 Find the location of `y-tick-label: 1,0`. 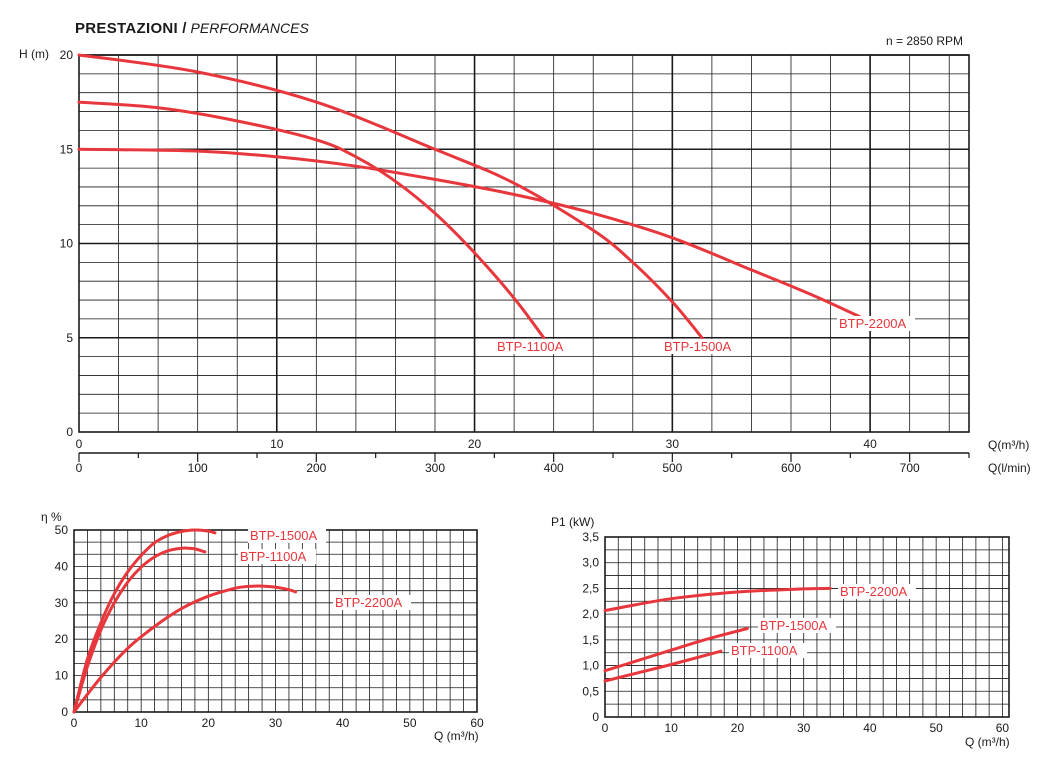

y-tick-label: 1,0 is located at coordinates (590, 666).